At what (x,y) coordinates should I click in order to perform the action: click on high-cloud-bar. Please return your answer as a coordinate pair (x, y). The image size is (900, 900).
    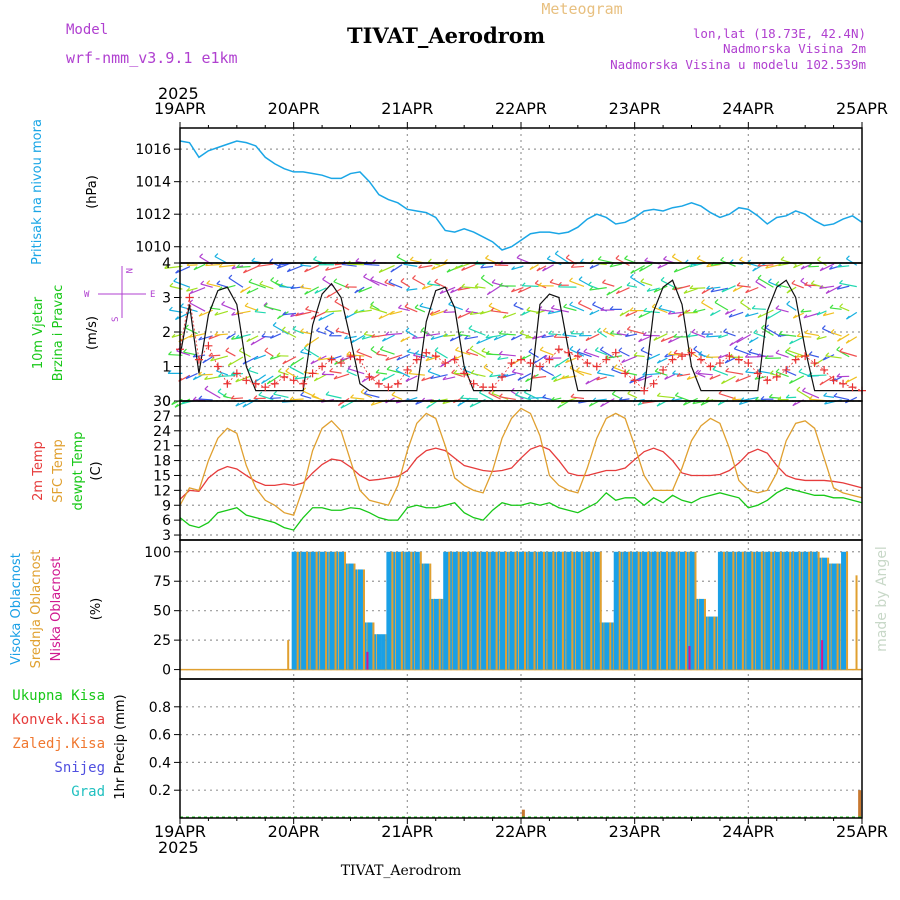
    Looking at the image, I should click on (493, 610).